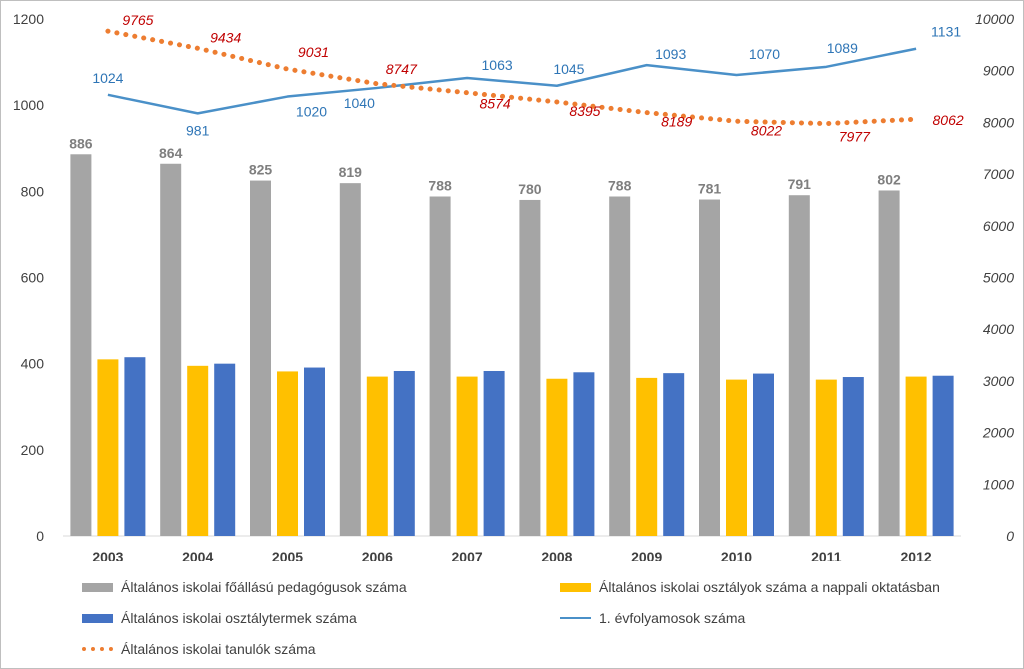 The height and width of the screenshot is (669, 1024). What do you see at coordinates (377, 555) in the screenshot?
I see `x-axis-tick-label: 2006` at bounding box center [377, 555].